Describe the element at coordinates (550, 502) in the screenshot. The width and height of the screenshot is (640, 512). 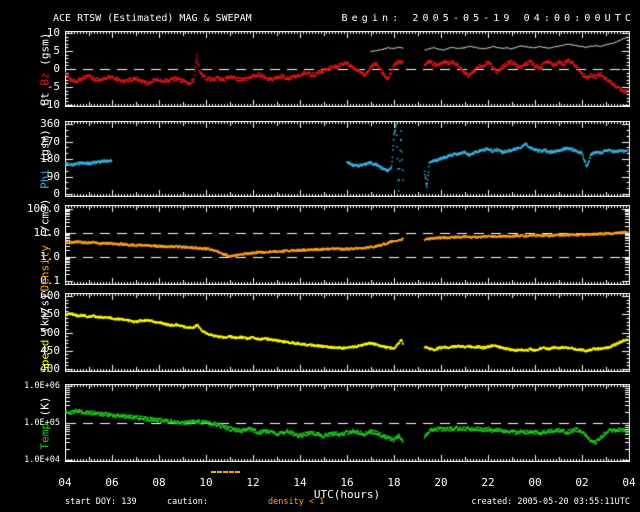
I see `created-timestamp: created: 2005-05-20 03:55:11UTC` at that location.